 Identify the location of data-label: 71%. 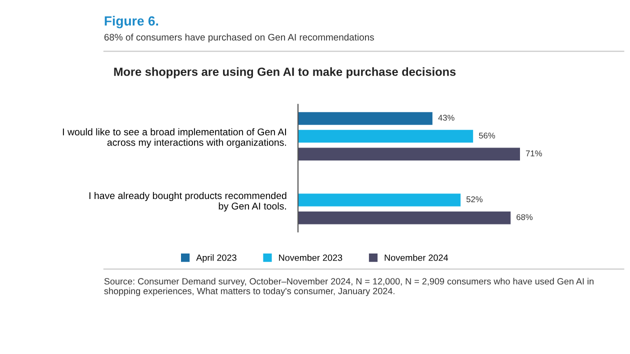
(534, 153).